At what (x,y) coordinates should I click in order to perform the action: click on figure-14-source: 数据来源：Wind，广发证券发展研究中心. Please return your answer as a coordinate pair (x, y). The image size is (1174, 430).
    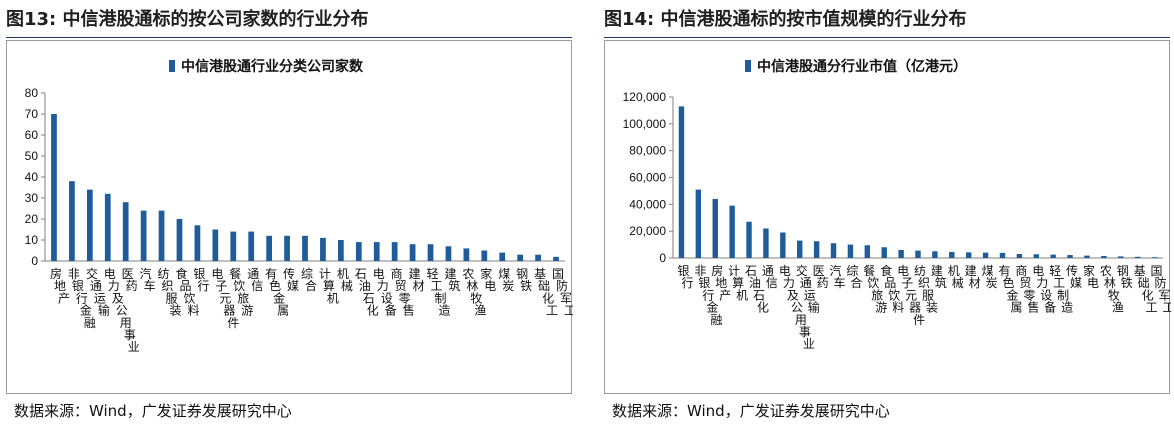
    Looking at the image, I should click on (751, 411).